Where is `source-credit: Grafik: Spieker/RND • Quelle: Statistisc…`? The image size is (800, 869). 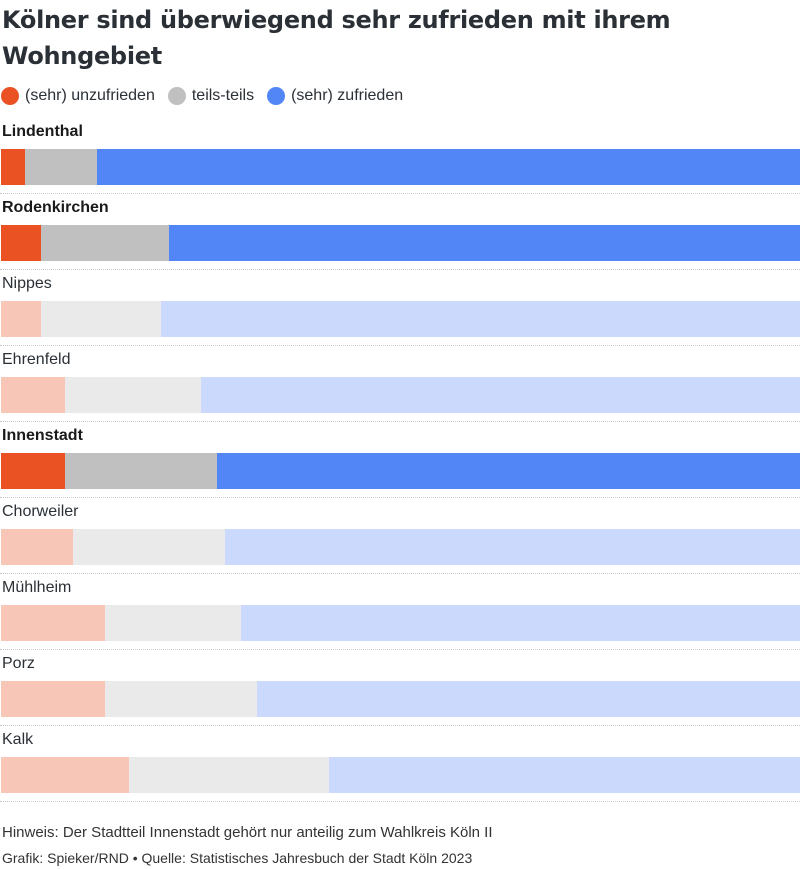 source-credit: Grafik: Spieker/RND • Quelle: Statistisc… is located at coordinates (237, 858).